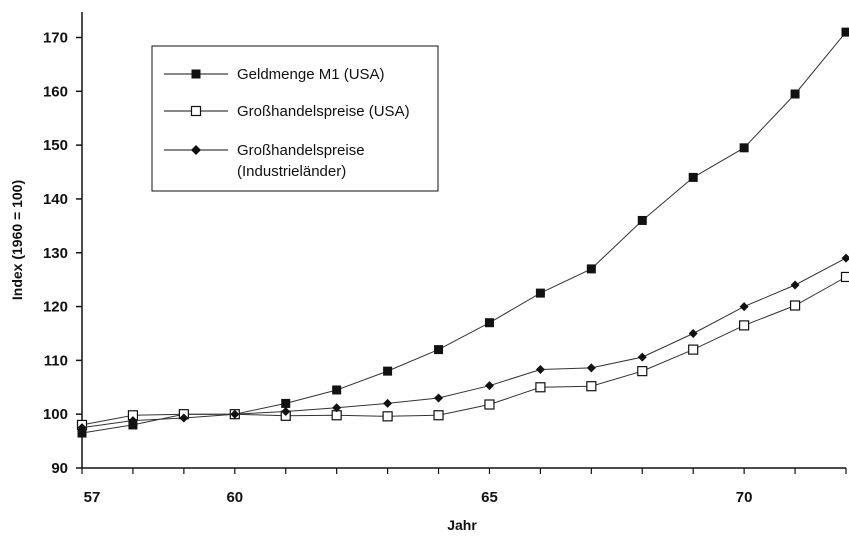 This screenshot has width=849, height=537. Describe the element at coordinates (59, 468) in the screenshot. I see `y-tick-label: 90` at that location.